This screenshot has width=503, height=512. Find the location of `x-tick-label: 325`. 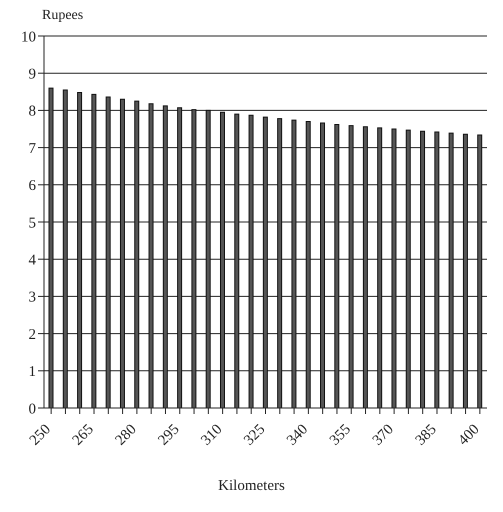

x-tick-label: 325 is located at coordinates (254, 435).